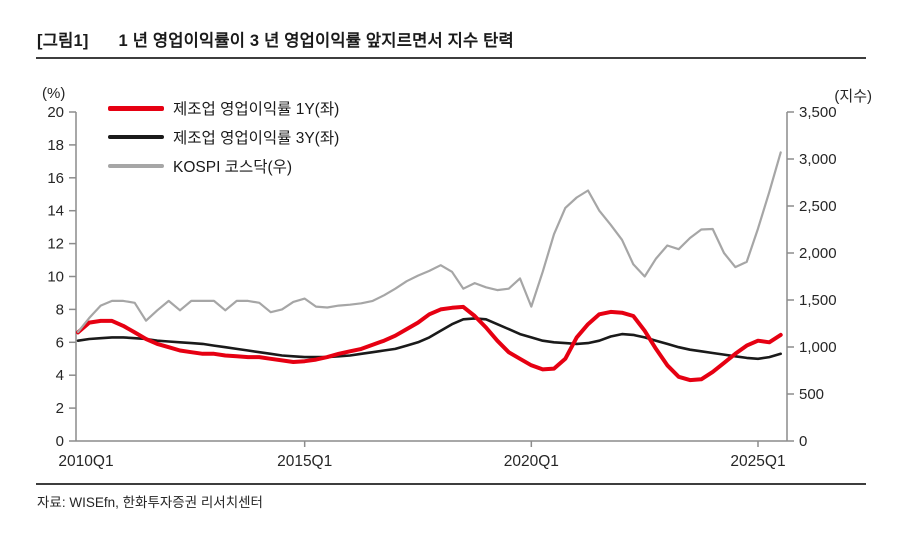 The width and height of the screenshot is (900, 542). I want to click on legend-line-swatch-1y, so click(136, 108).